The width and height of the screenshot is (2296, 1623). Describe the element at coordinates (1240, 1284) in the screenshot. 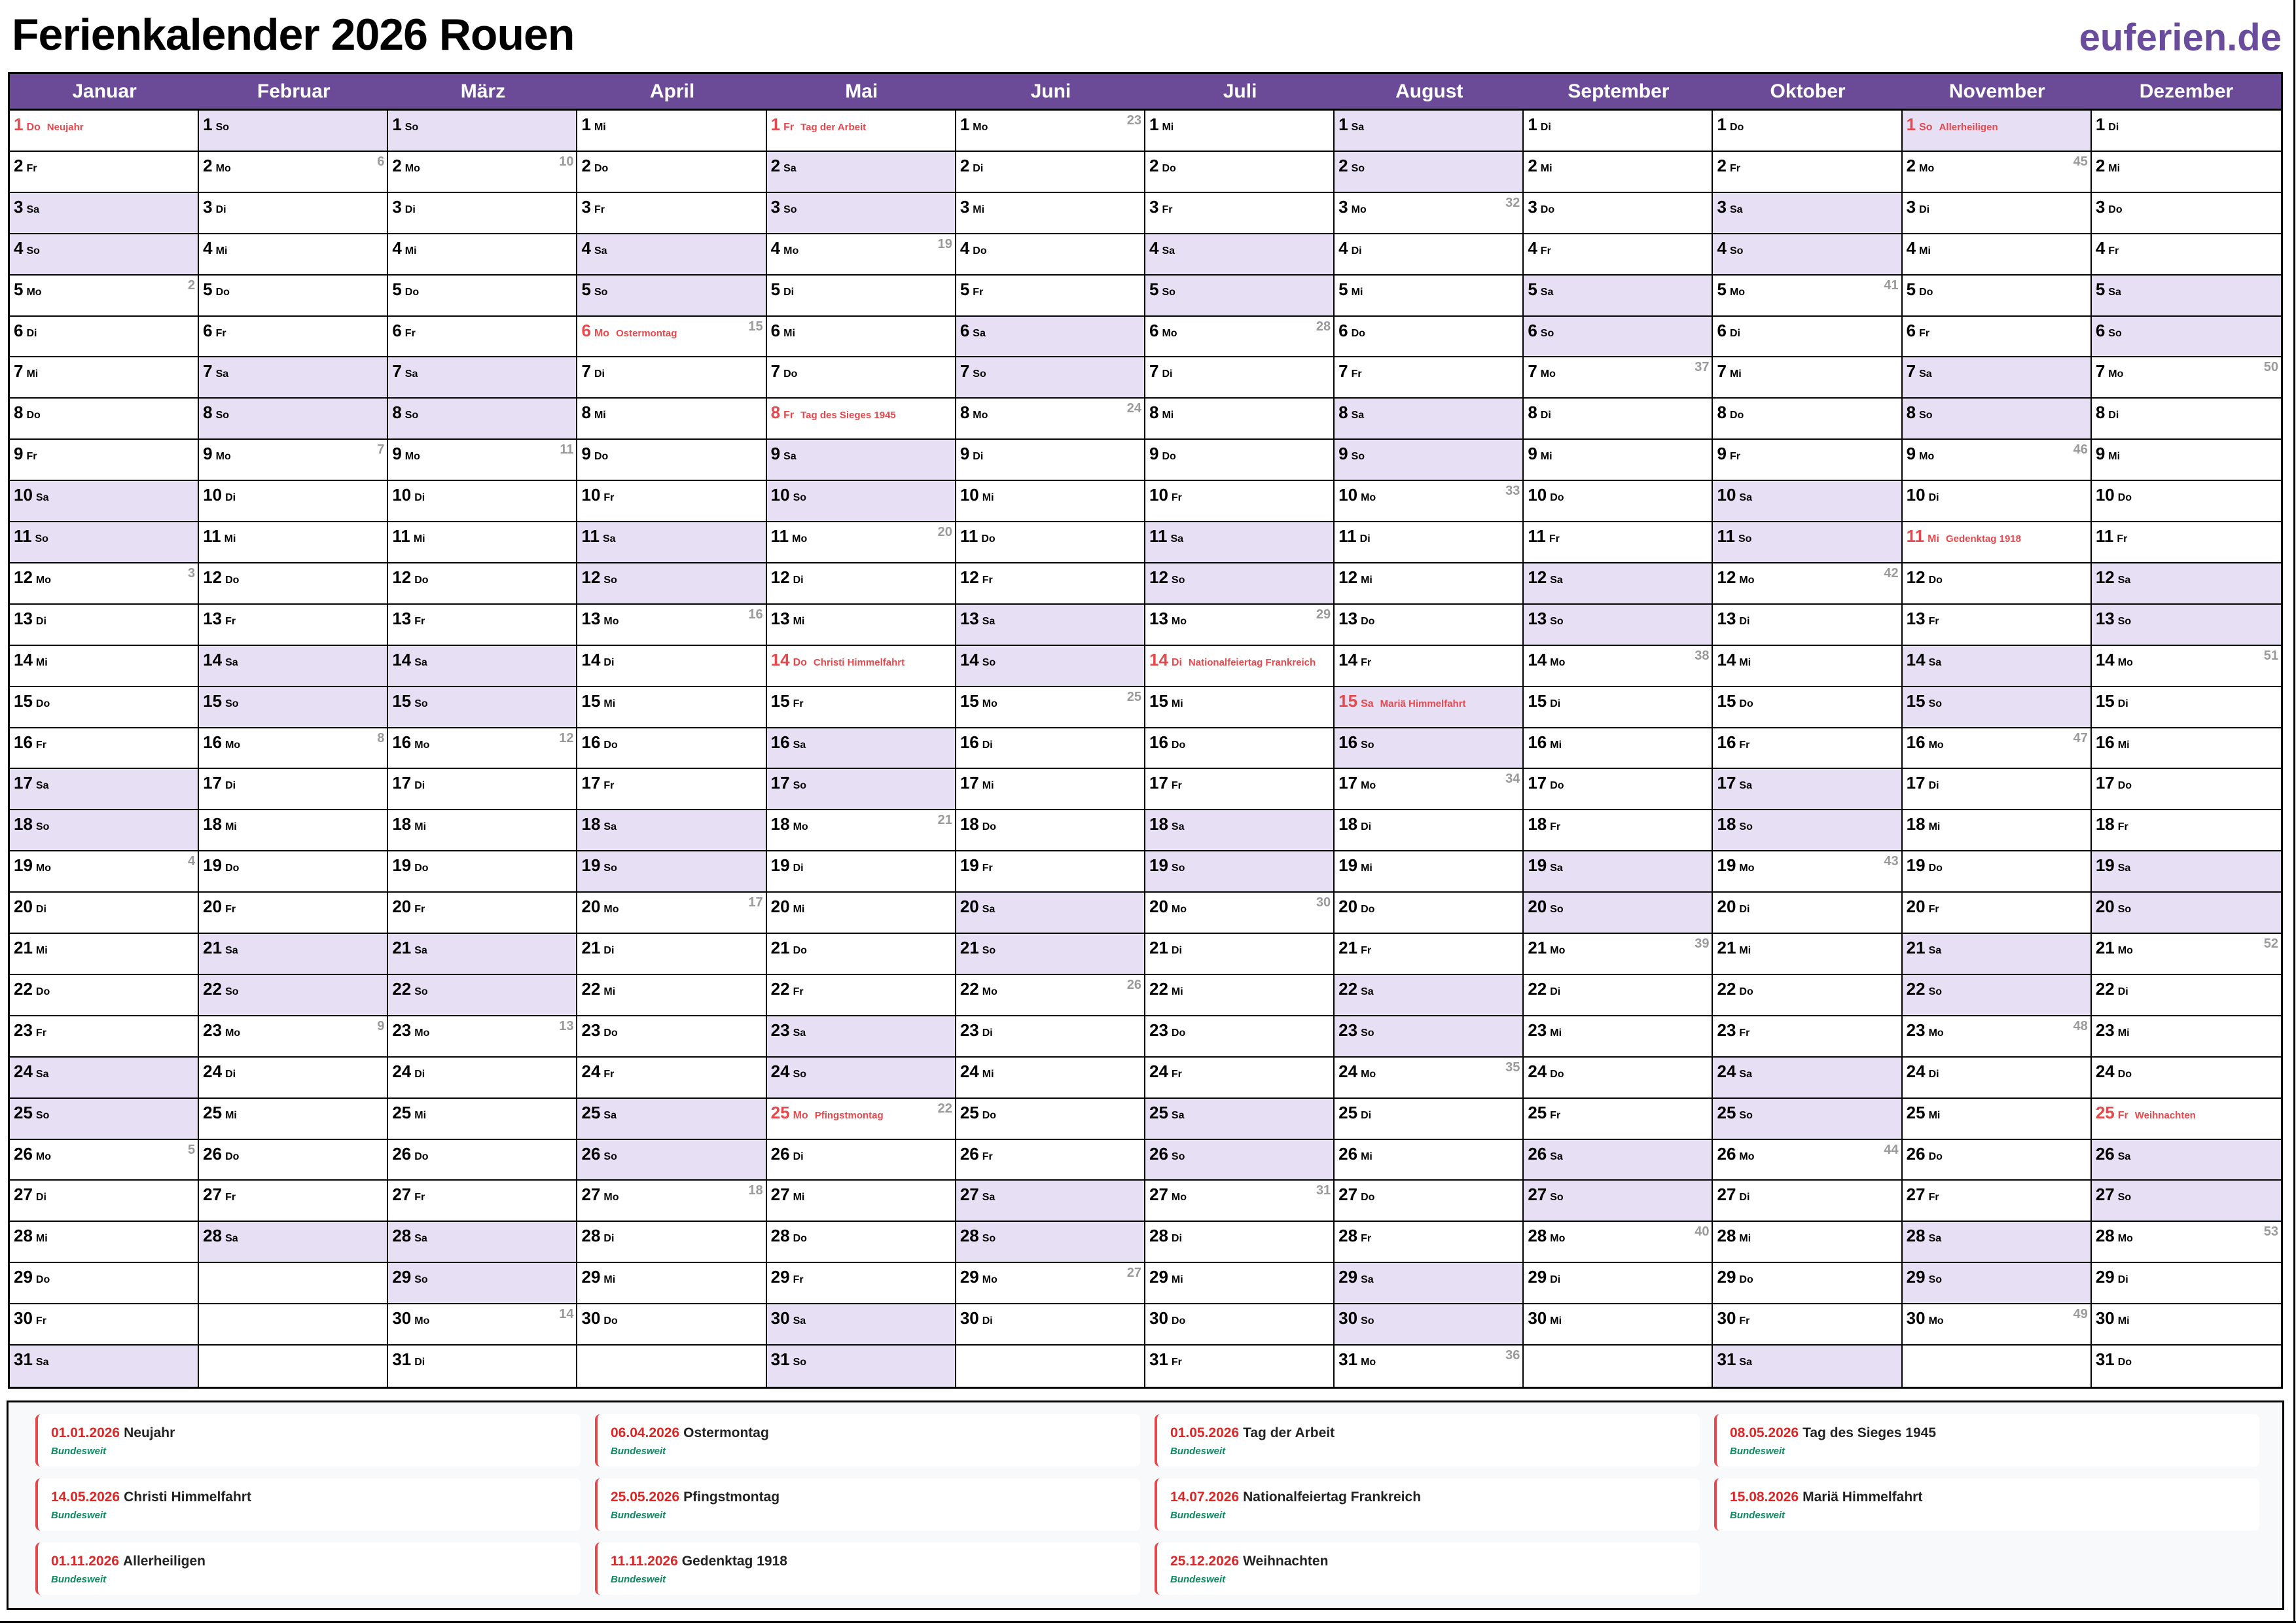

I see `day-cell: 29 Mi` at that location.